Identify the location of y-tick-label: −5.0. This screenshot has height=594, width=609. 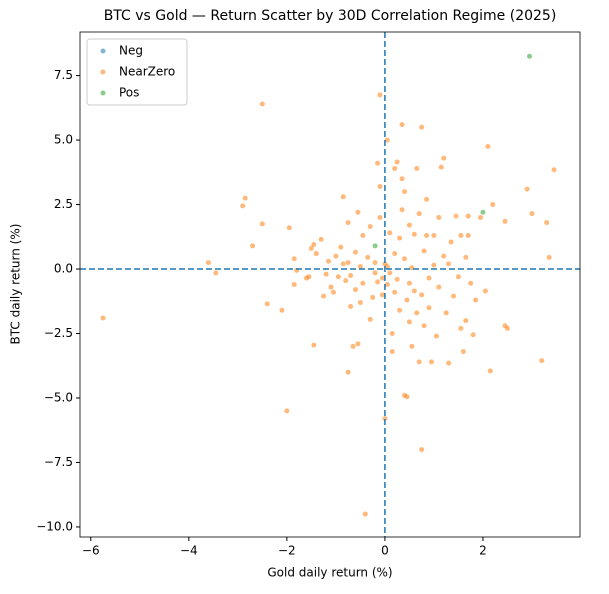
(58, 397).